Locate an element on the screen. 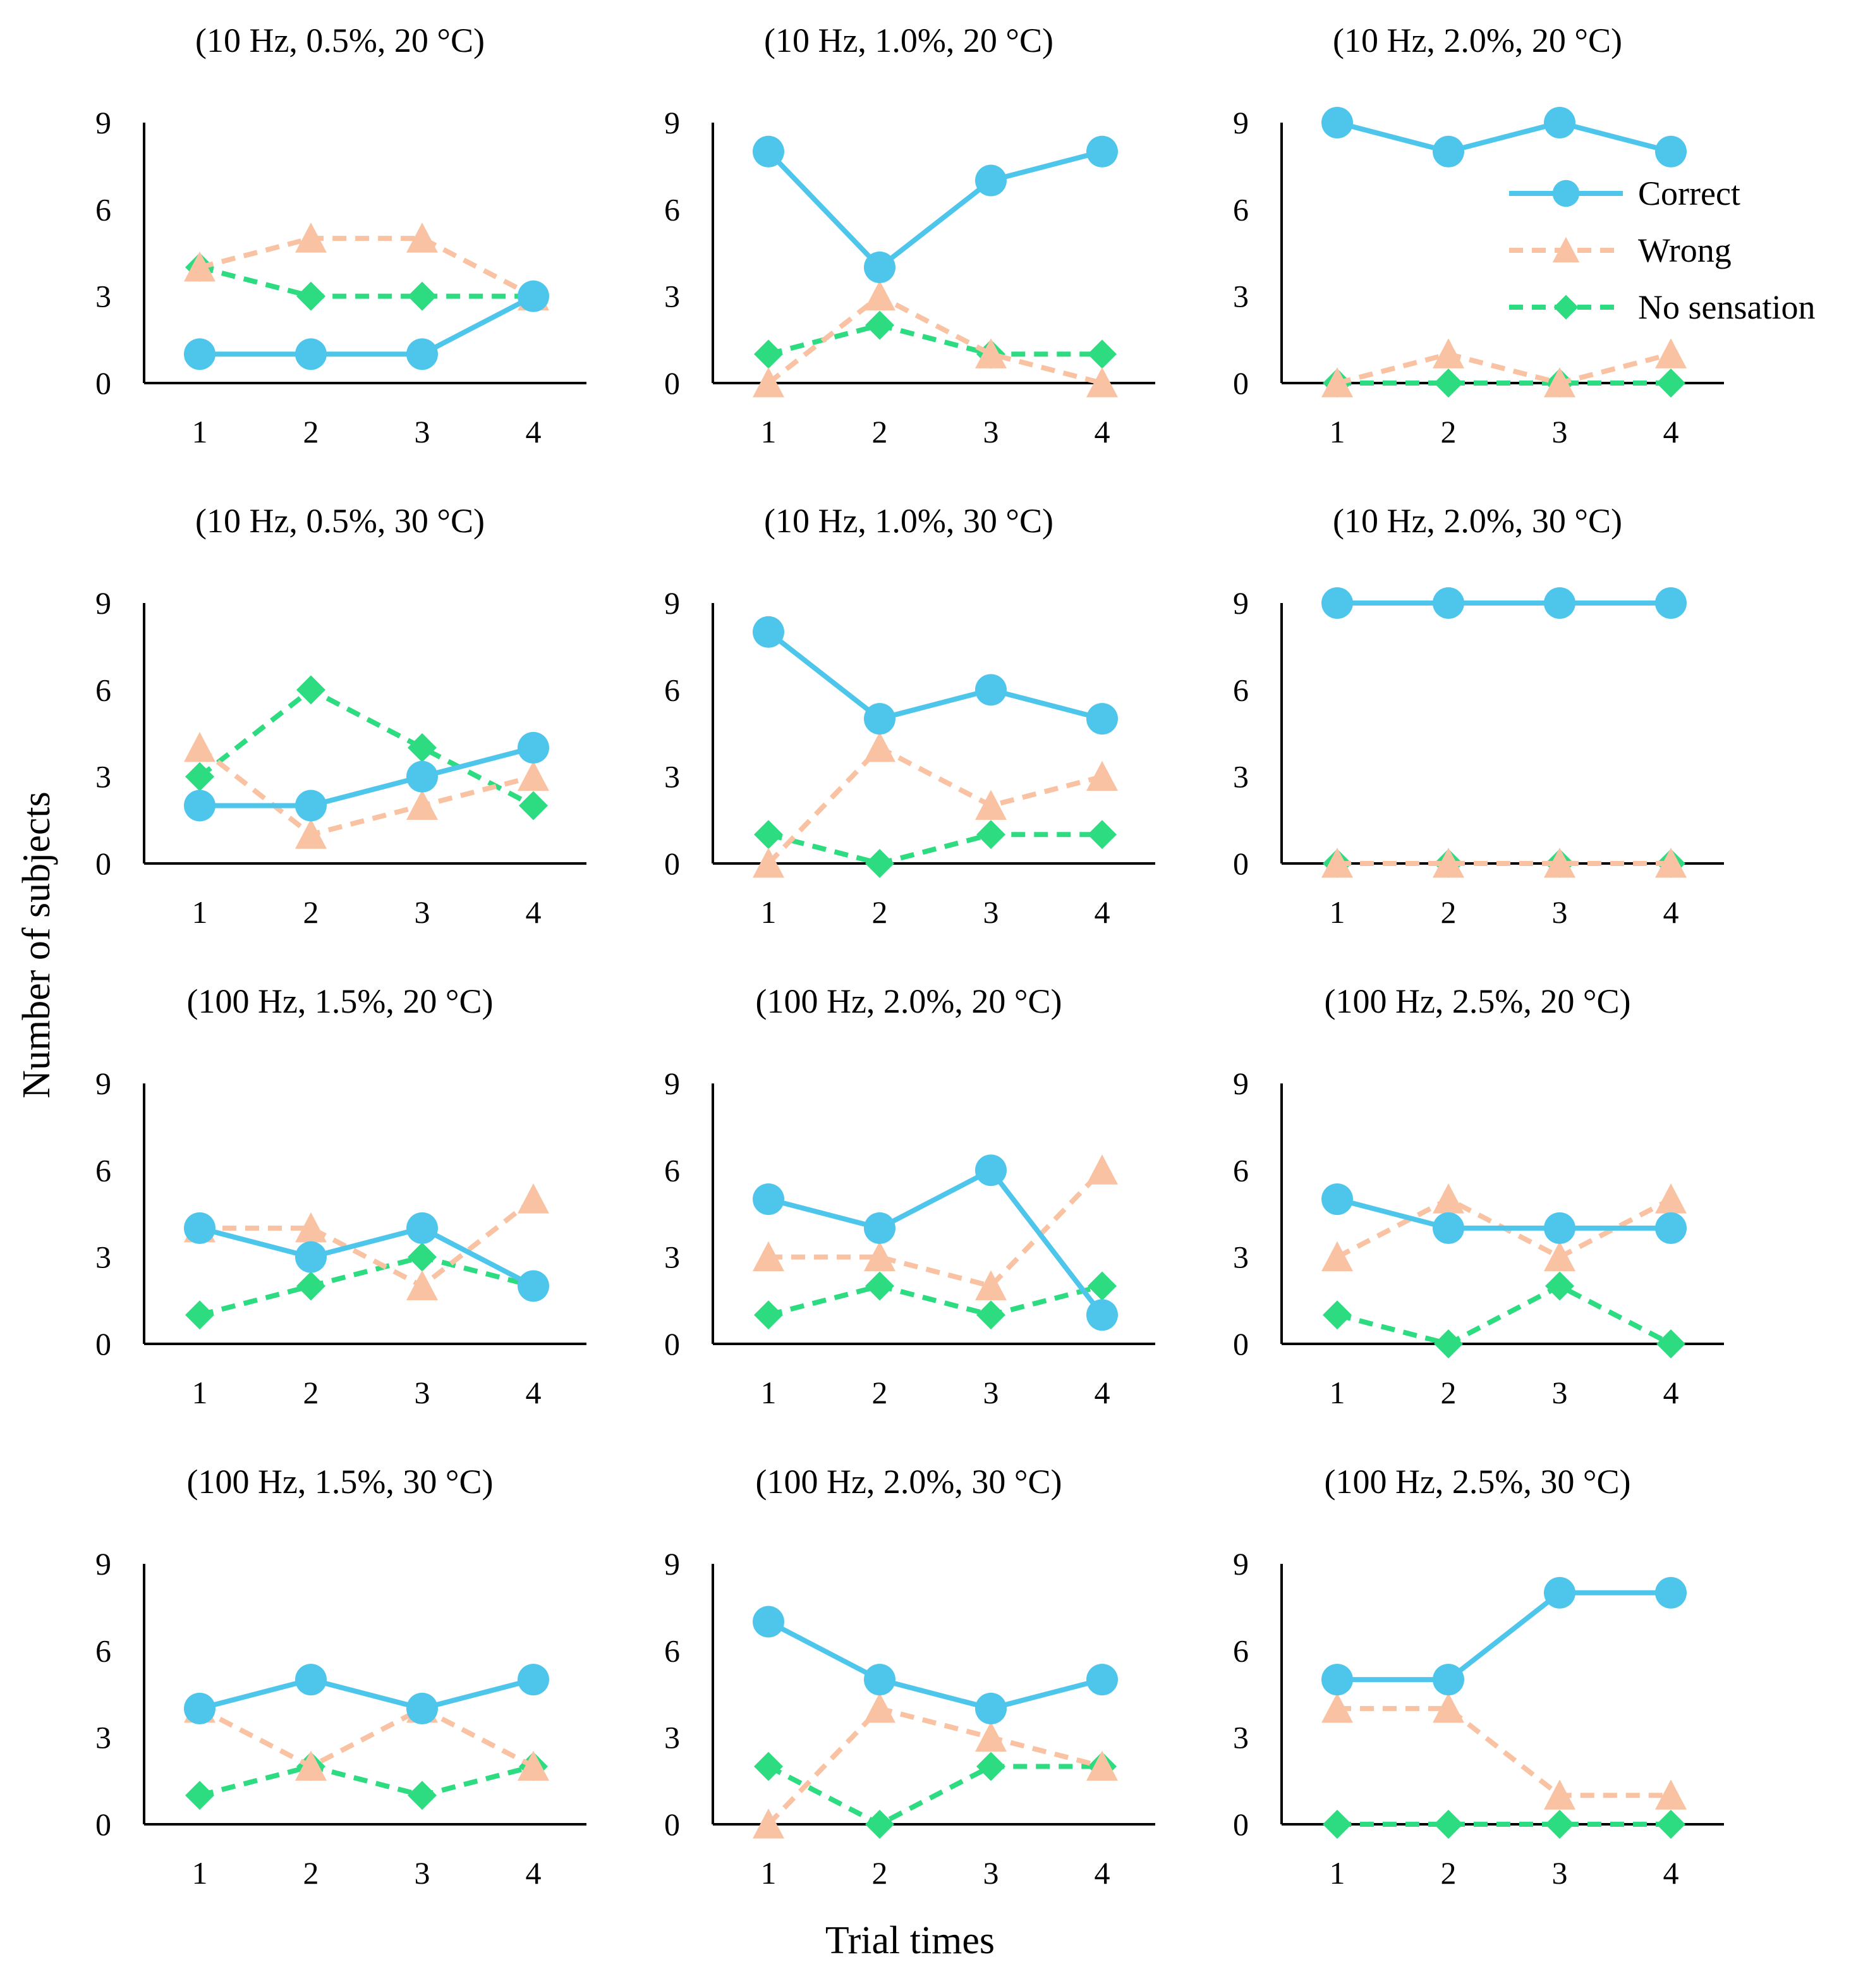 The image size is (1863, 1988). legend-item-wrong: Wrong is located at coordinates (1620, 250).